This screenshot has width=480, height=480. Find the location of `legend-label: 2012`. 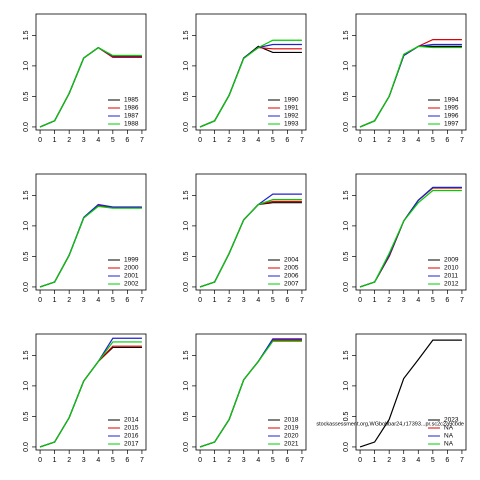

legend-label: 2012 is located at coordinates (451, 284).